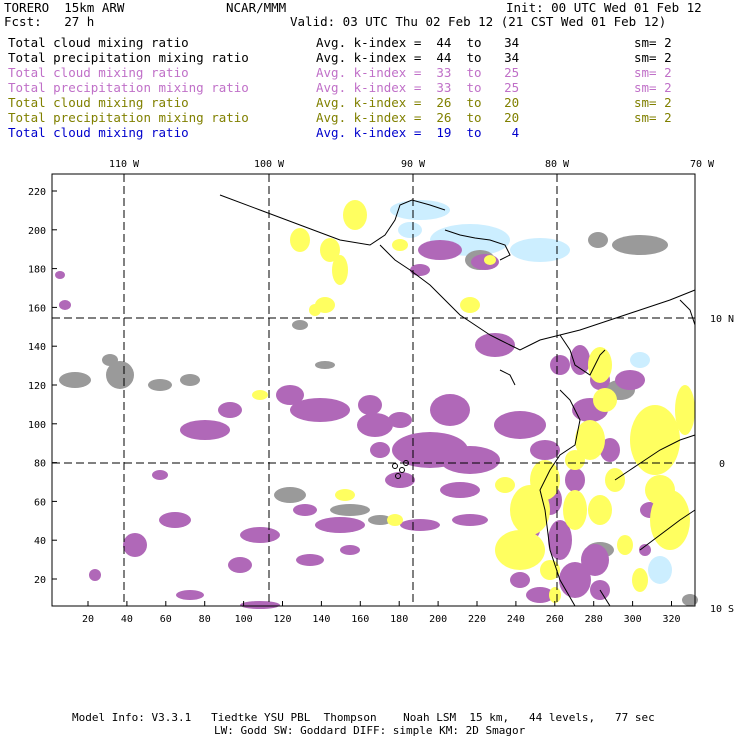 This screenshot has height=740, width=740. I want to click on y-tick-label: 60, so click(40, 502).